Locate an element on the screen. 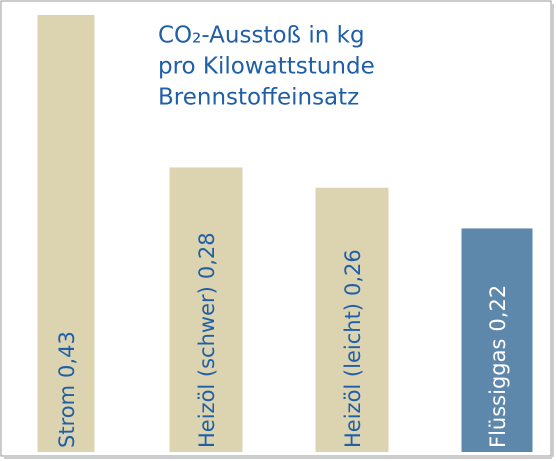 The width and height of the screenshot is (556, 461). category-label: Strom is located at coordinates (67, 416).